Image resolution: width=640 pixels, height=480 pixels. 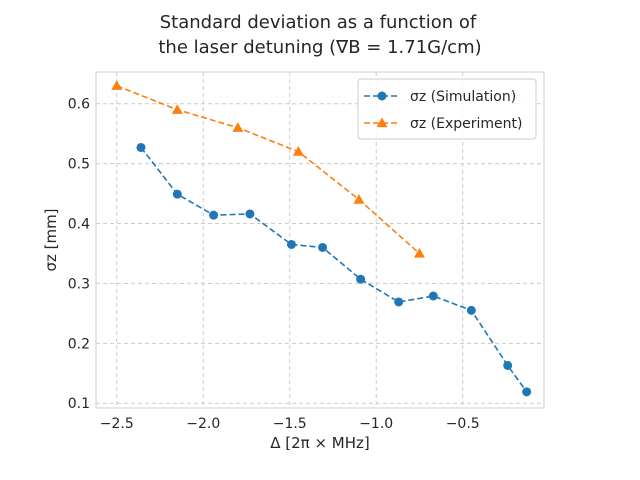 I want to click on x-tick-labels: −2.5 −2.0 −1.5 −1.0 −0.5, so click(x=290, y=424).